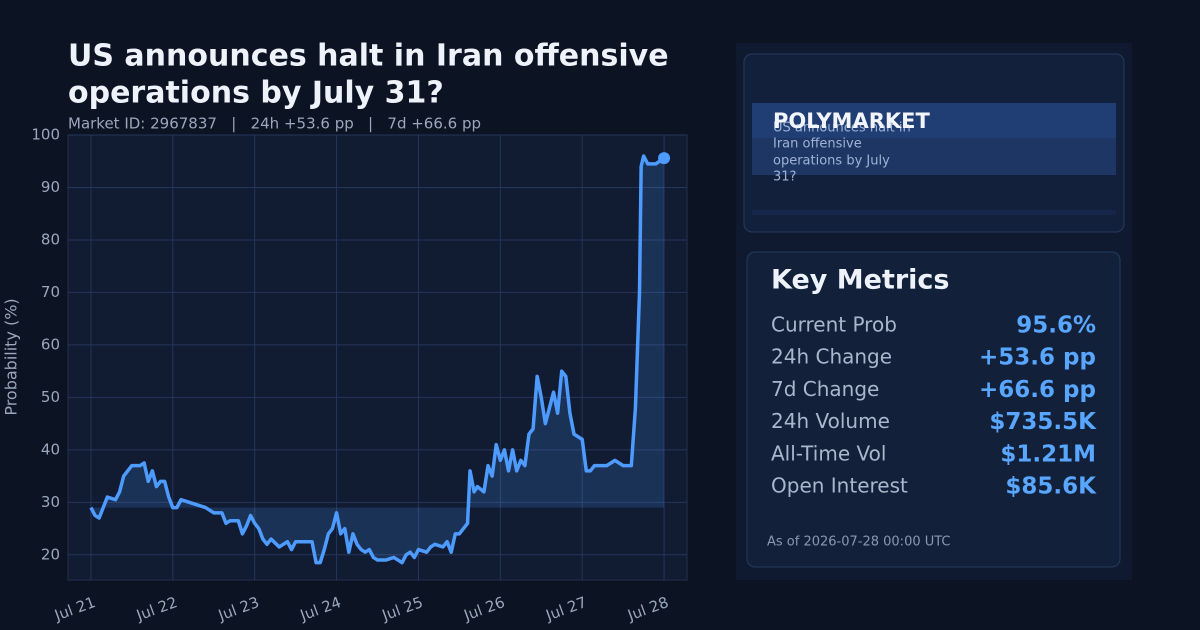  I want to click on metric-value: $85.6K, so click(1051, 487).